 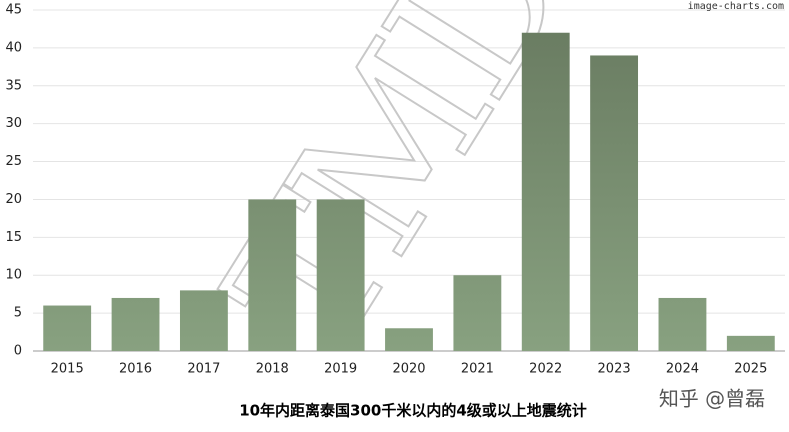 I want to click on y-tick-label: 35, so click(x=13, y=85).